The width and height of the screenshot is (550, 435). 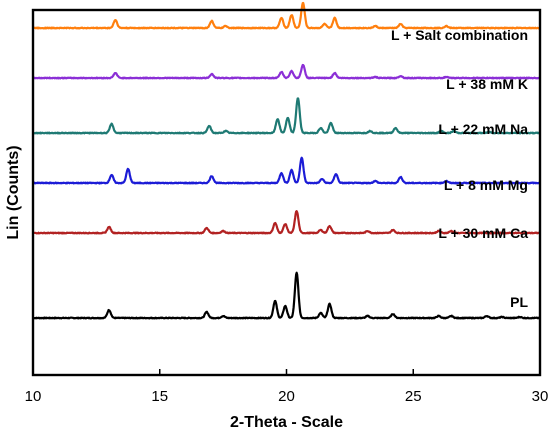 I want to click on y-axis-title: Lin (Counts), so click(x=13, y=192).